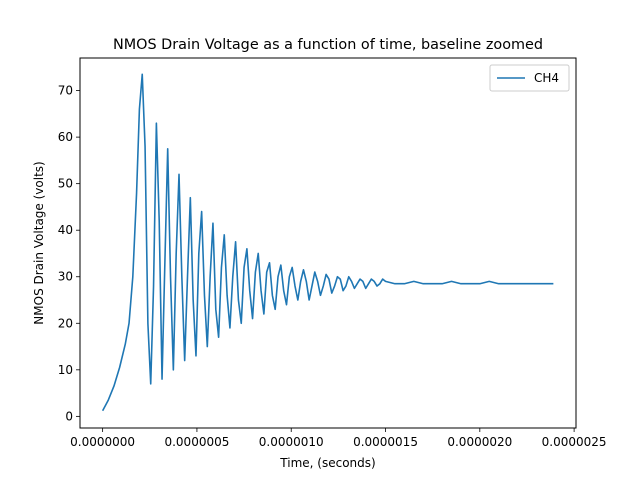 This screenshot has width=640, height=480. What do you see at coordinates (65, 184) in the screenshot?
I see `y-tick-label: 50` at bounding box center [65, 184].